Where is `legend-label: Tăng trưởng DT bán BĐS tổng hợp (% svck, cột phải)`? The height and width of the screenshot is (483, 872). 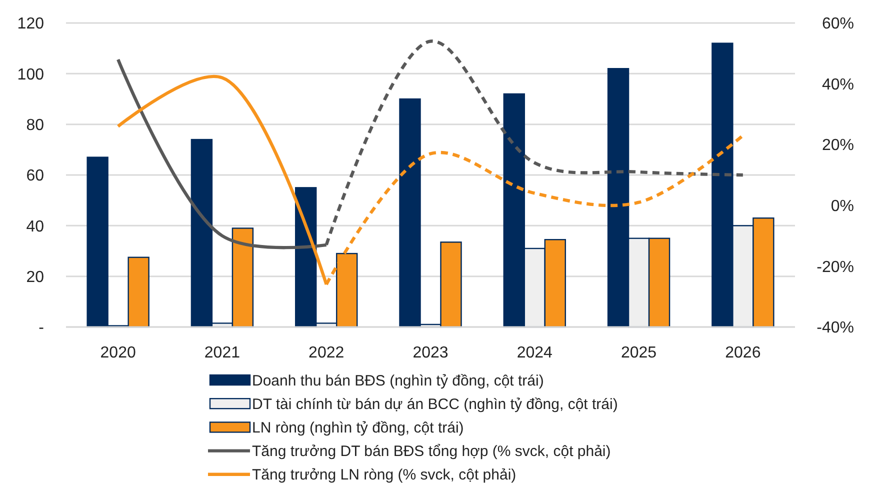
legend-label: Tăng trưởng DT bán BĐS tổng hợp (% svck, cột phải) is located at coordinates (431, 451).